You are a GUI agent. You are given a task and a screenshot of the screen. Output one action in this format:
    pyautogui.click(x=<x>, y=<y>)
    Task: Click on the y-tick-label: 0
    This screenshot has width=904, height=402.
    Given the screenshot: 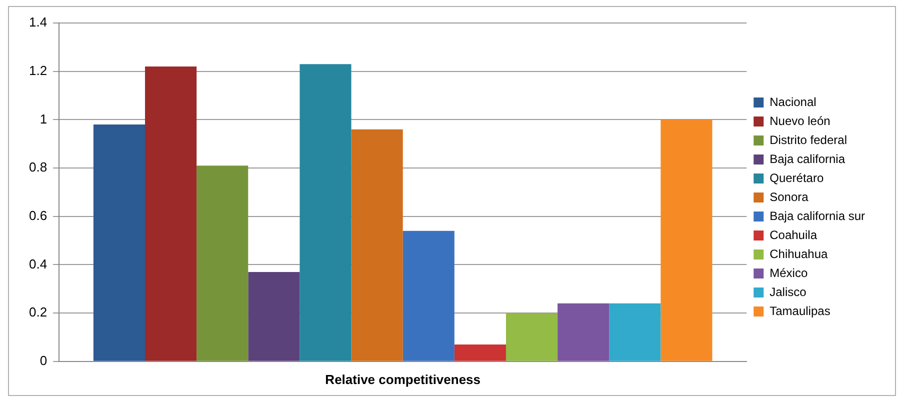 What is the action you would take?
    pyautogui.click(x=44, y=360)
    